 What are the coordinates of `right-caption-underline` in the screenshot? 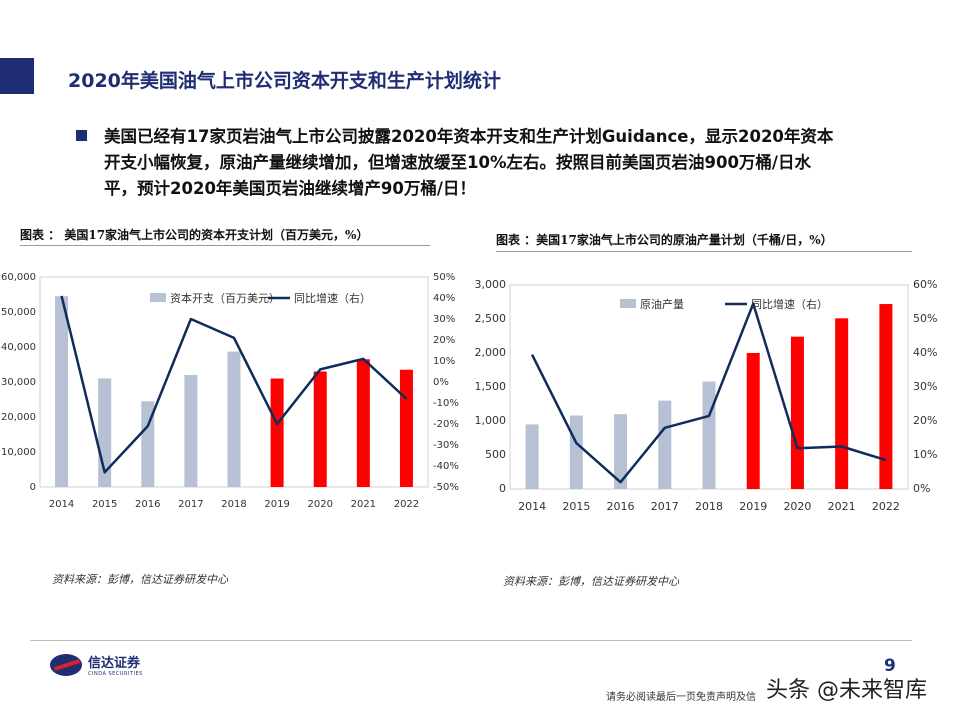 It's located at (704, 251).